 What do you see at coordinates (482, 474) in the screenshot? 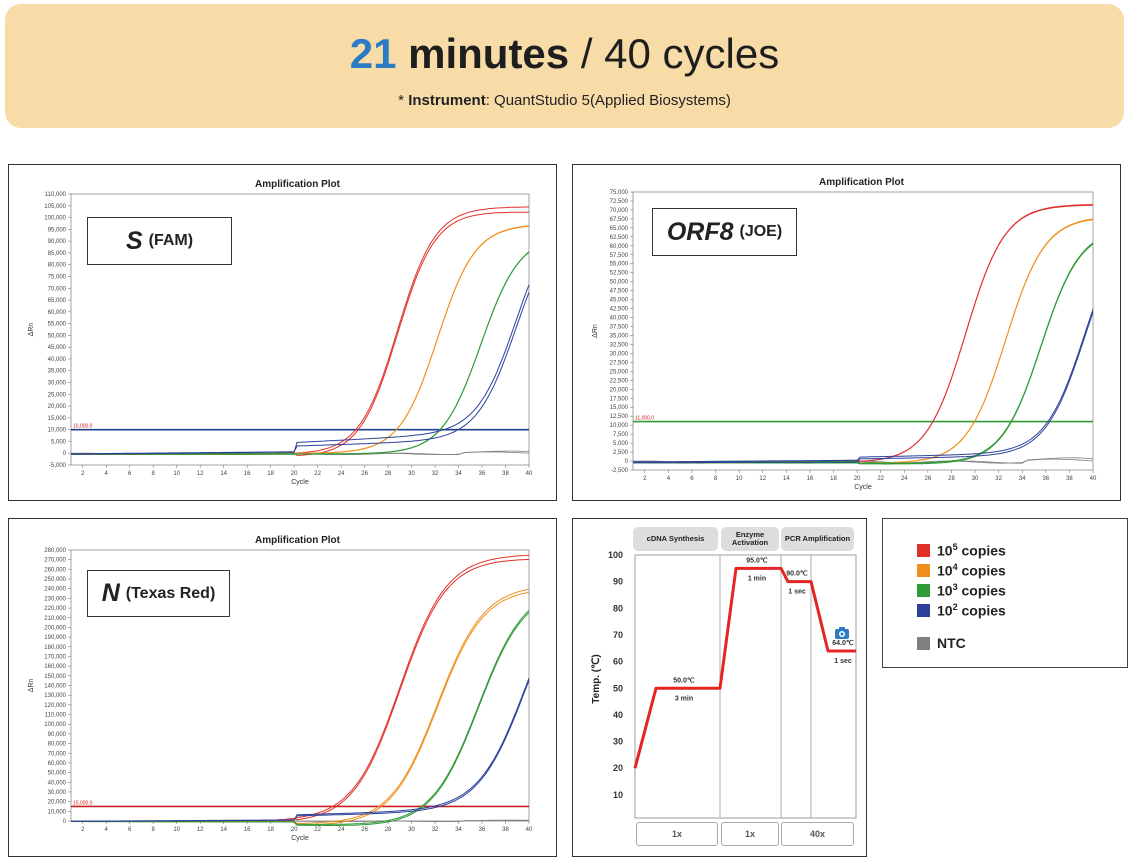
I see `x-tick-label: 36` at bounding box center [482, 474].